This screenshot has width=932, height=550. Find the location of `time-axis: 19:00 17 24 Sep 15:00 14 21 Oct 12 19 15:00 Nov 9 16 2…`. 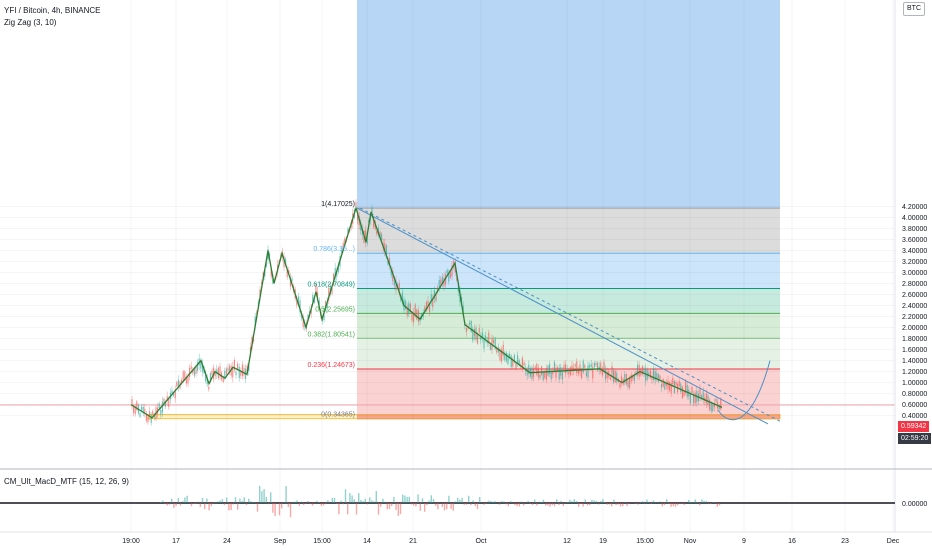

time-axis: 19:00 17 24 Sep 15:00 14 21 Oct 12 19 15:00 Nov 9 16 2… is located at coordinates (466, 538).